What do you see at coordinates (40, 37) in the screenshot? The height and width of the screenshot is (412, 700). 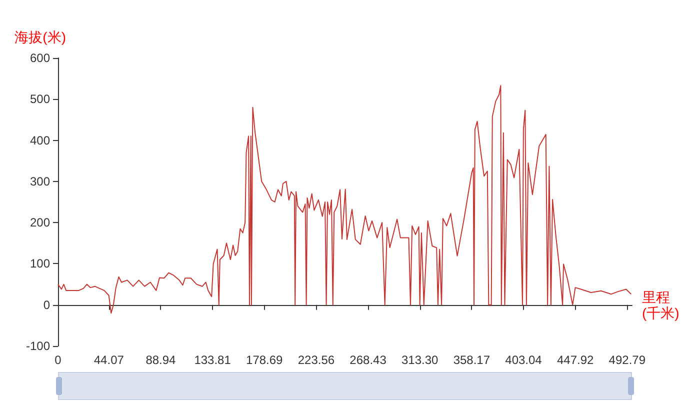 I see `y-axis-title: 海拔(米)` at bounding box center [40, 37].